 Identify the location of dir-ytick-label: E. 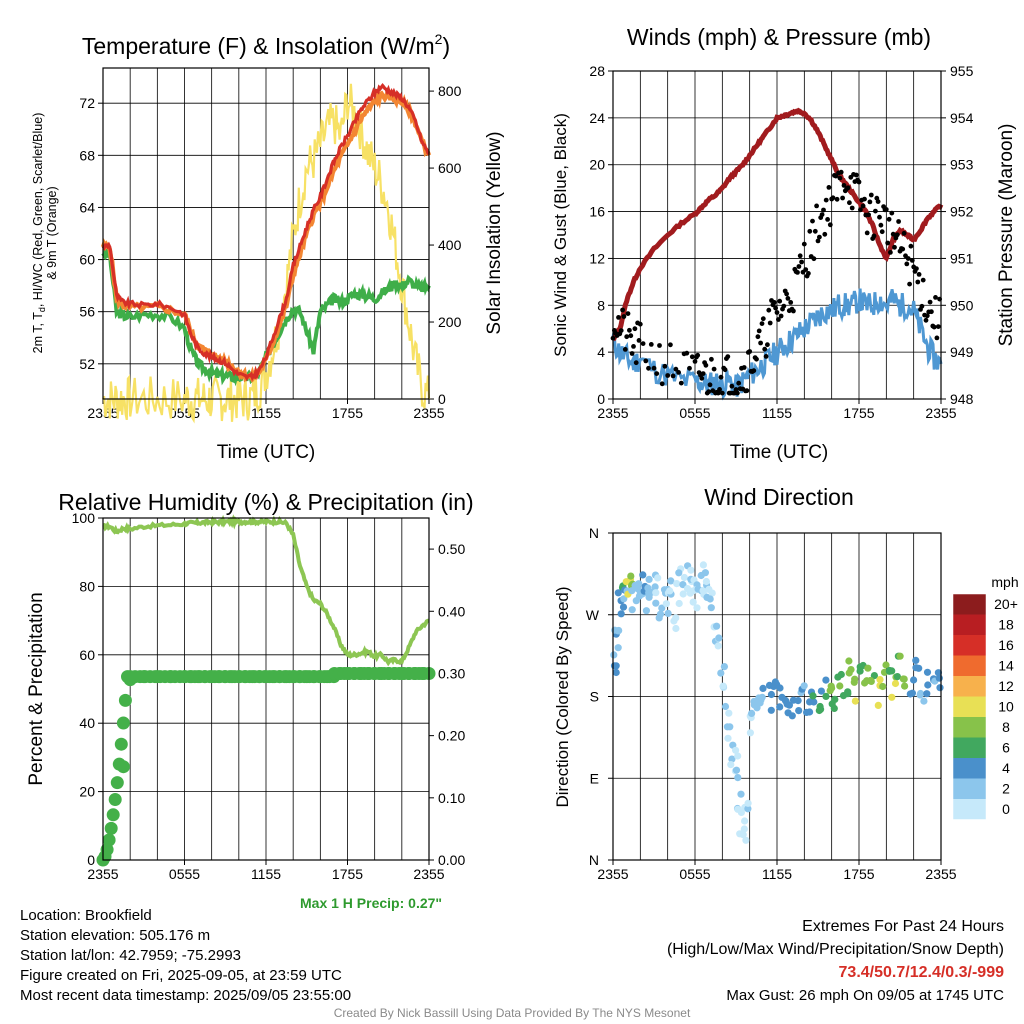
(594, 778).